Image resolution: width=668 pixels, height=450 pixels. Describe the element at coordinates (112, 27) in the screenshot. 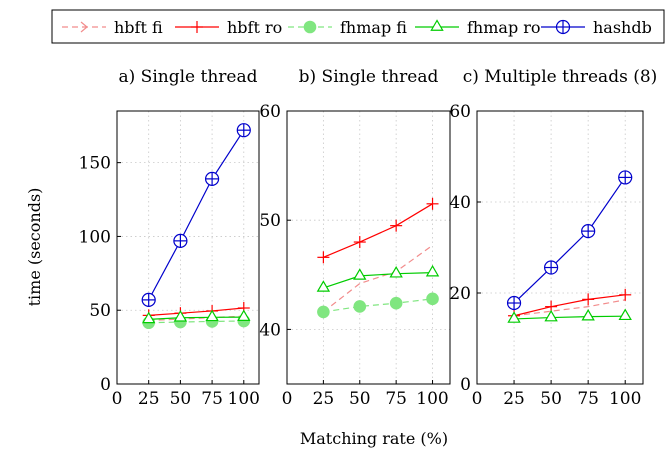

I see `legend-entry-hbft-fi: hbft fi` at that location.